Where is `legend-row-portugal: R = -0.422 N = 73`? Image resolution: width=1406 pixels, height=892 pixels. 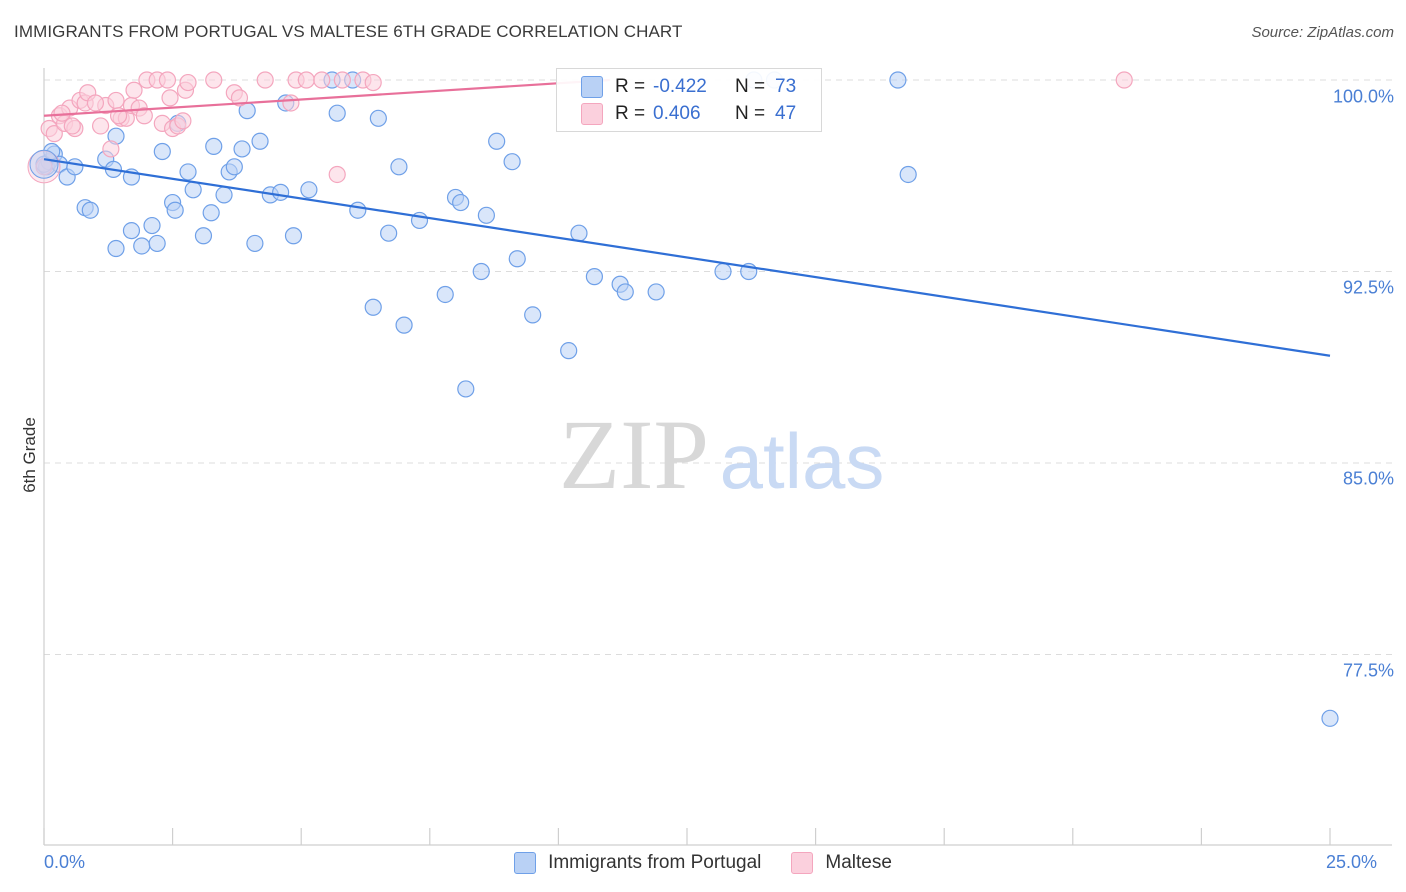
legend-row-portugal: R = -0.422 N = 73 is located at coordinates (688, 87).